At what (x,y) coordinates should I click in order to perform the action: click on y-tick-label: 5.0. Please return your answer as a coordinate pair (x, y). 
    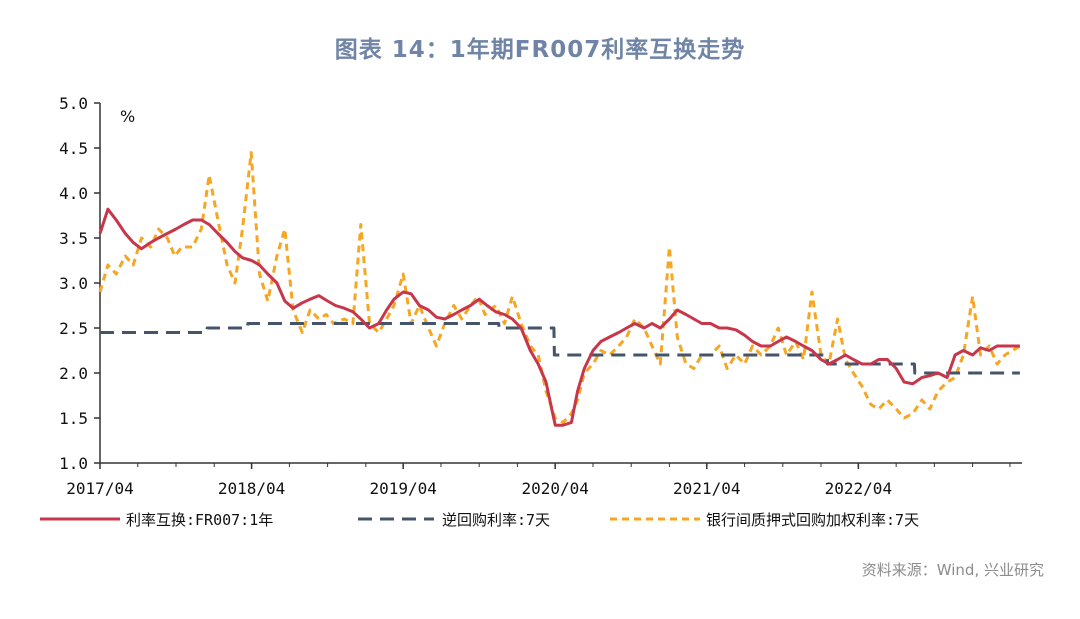
    Looking at the image, I should click on (73, 103).